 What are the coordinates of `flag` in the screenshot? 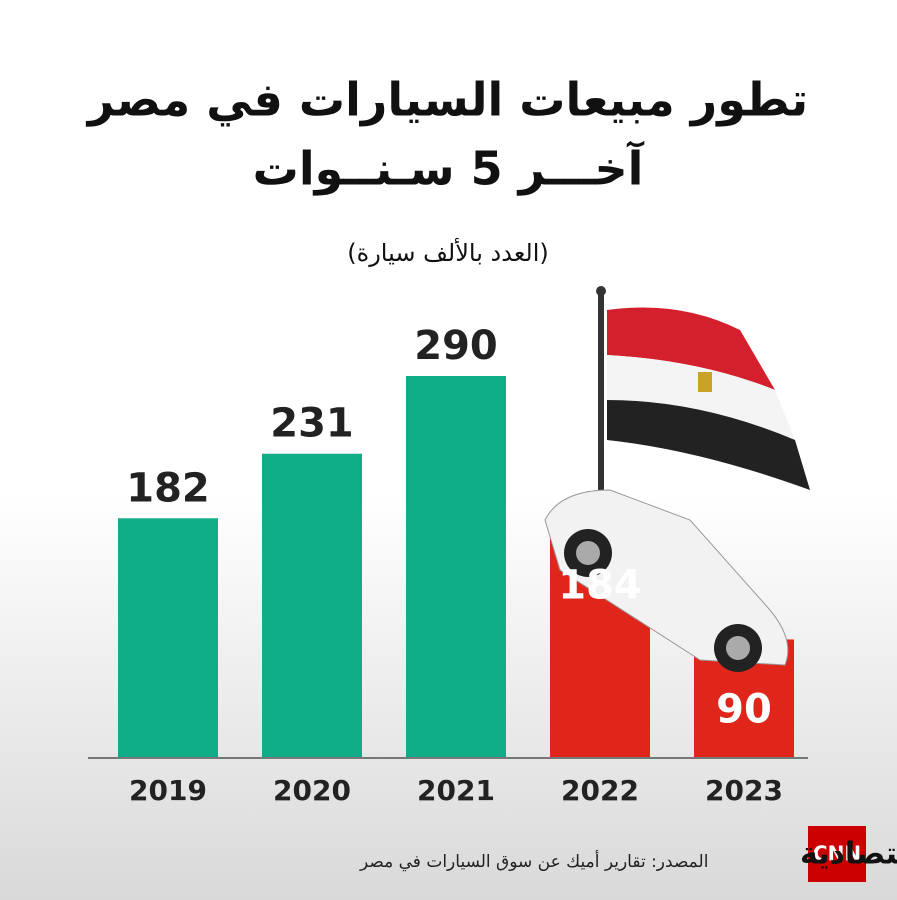 It's located at (703, 391).